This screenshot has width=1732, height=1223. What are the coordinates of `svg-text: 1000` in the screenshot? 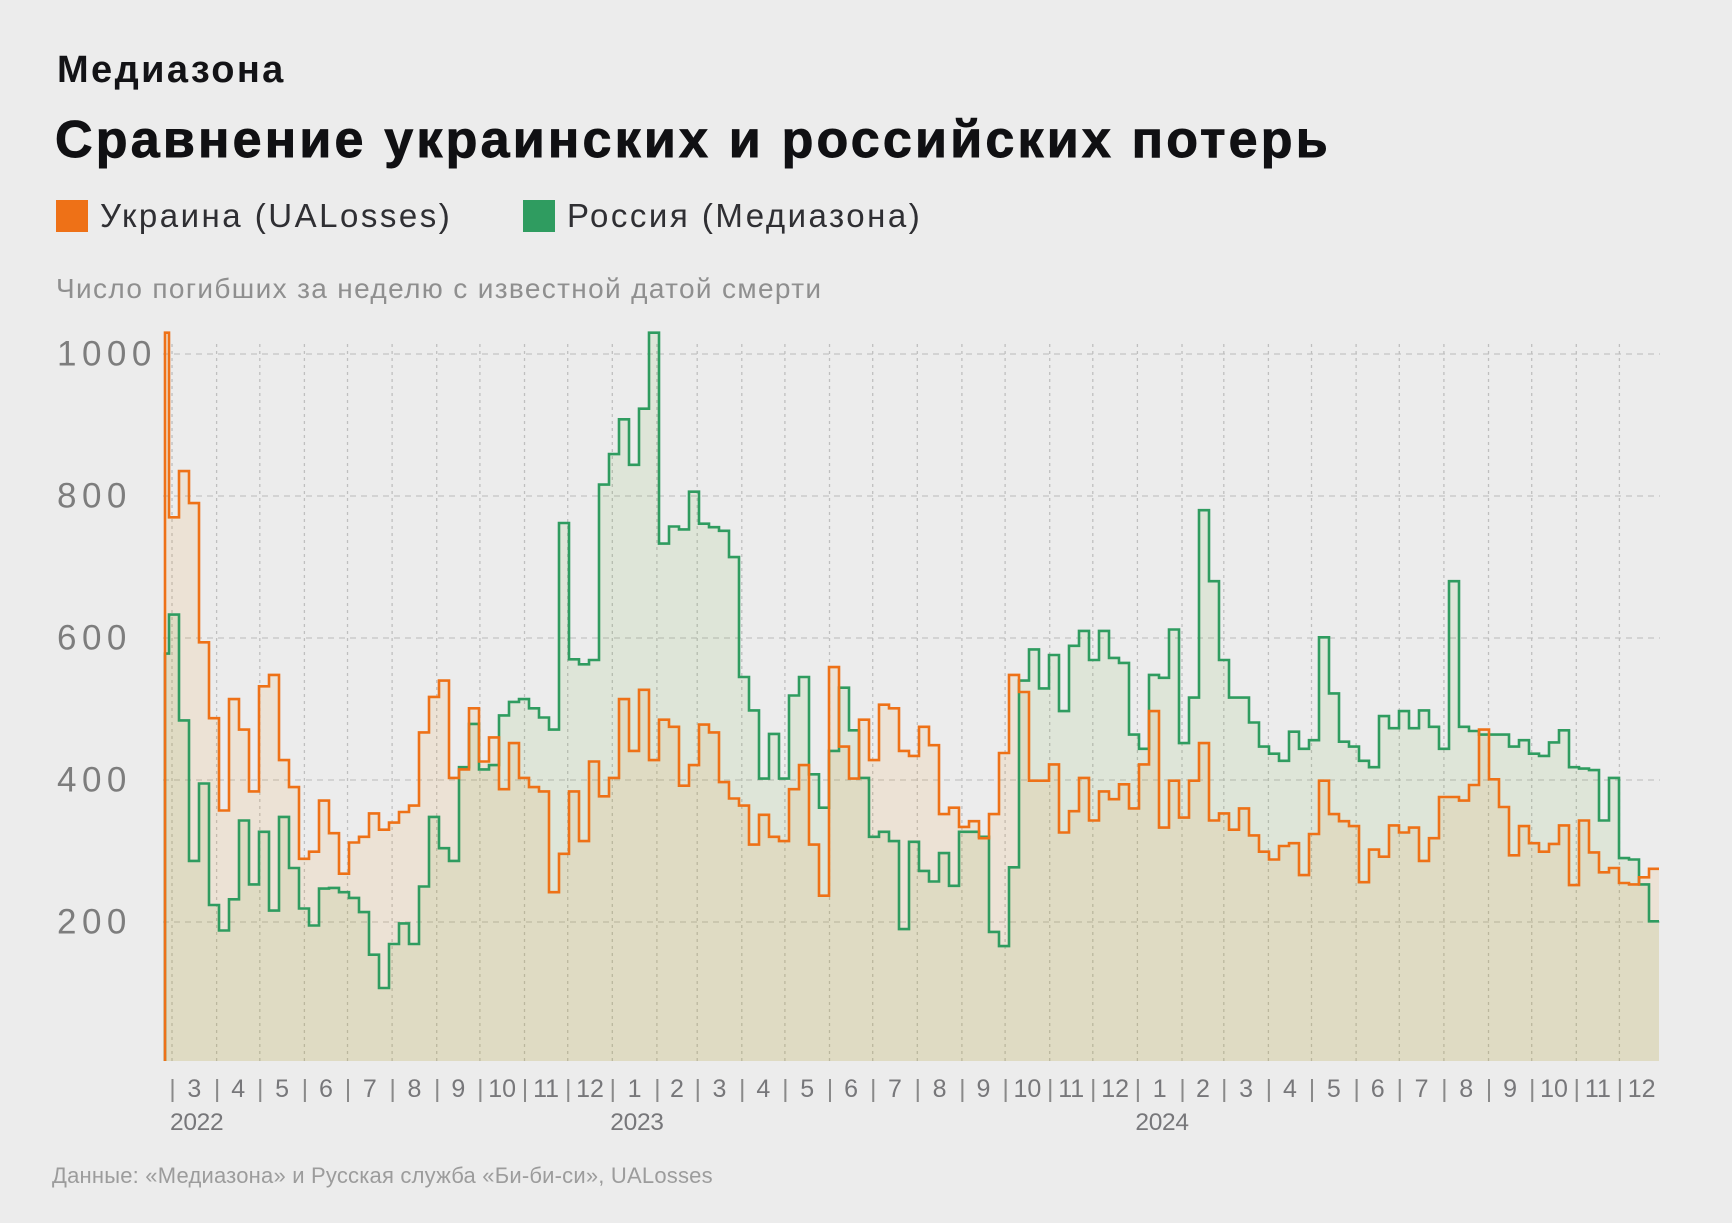 It's located at (107, 354).